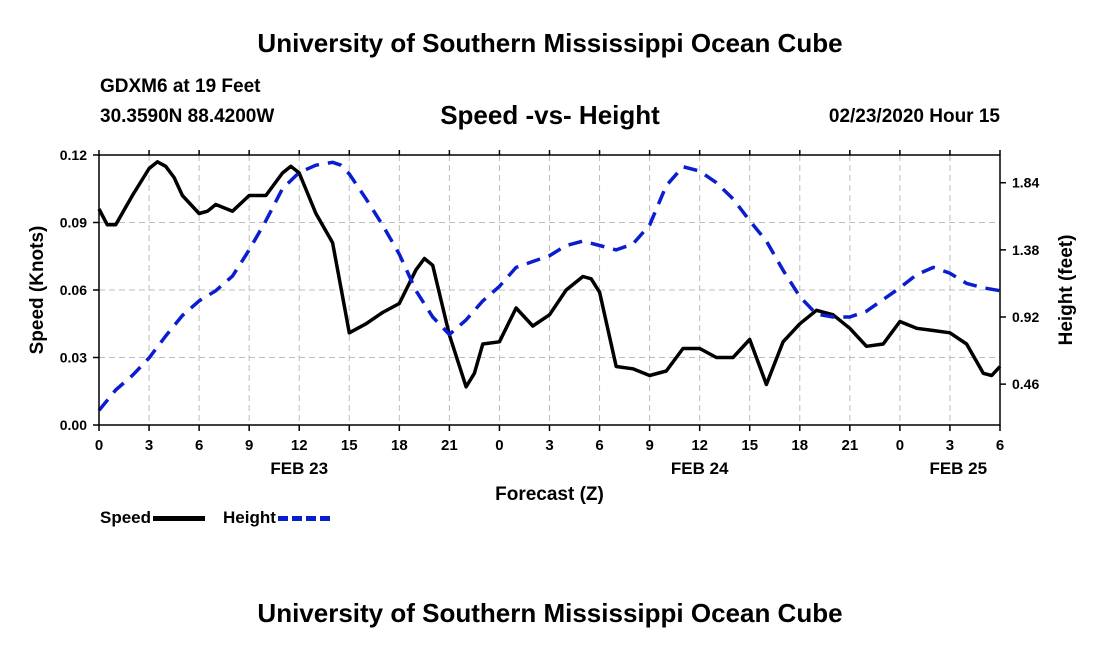 The image size is (1100, 650). What do you see at coordinates (1025, 250) in the screenshot?
I see `y2-tick-label: 1.38` at bounding box center [1025, 250].